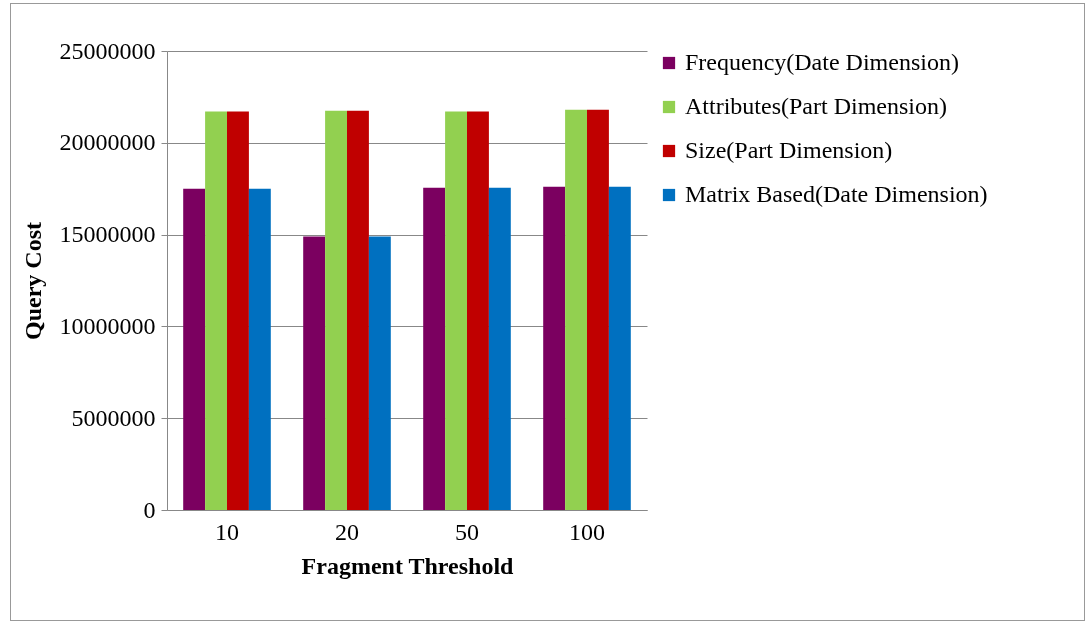  I want to click on legend-label: Size(Part Dimension), so click(789, 150).